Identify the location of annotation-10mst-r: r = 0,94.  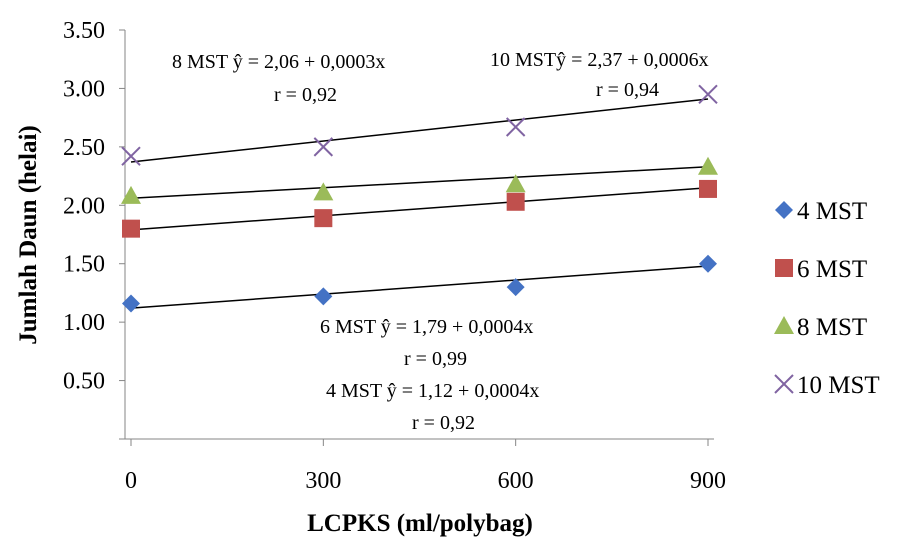
(627, 90).